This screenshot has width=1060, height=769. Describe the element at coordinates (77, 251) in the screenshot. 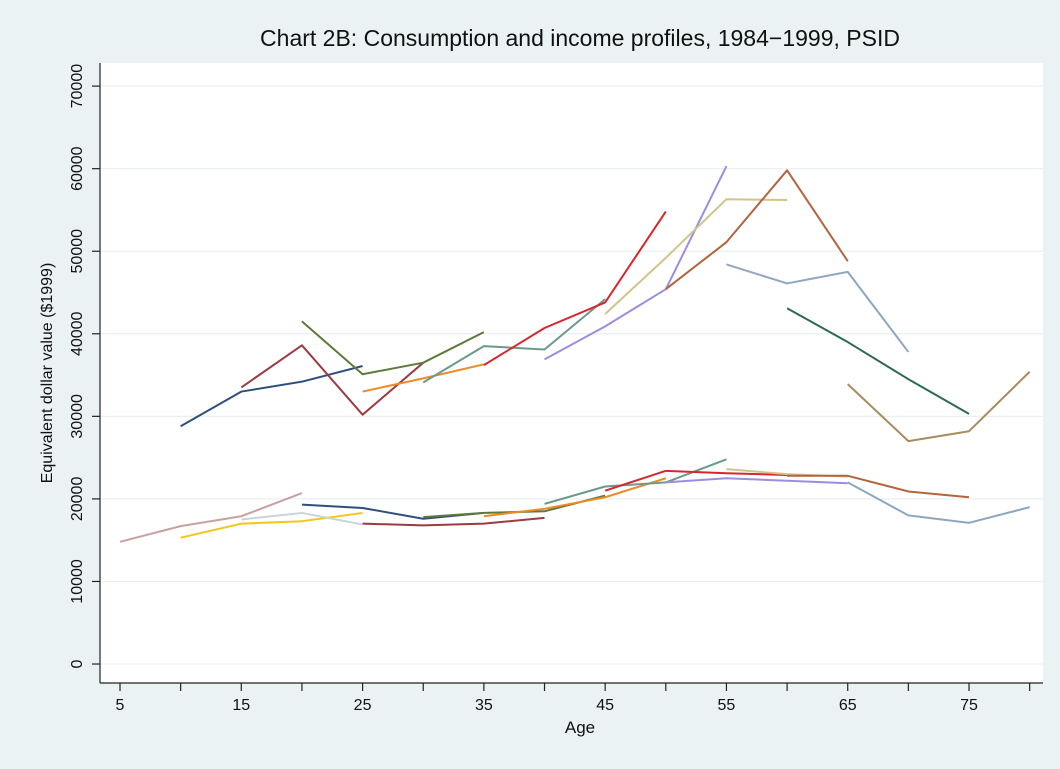

I see `y-tick-label: 50000` at that location.